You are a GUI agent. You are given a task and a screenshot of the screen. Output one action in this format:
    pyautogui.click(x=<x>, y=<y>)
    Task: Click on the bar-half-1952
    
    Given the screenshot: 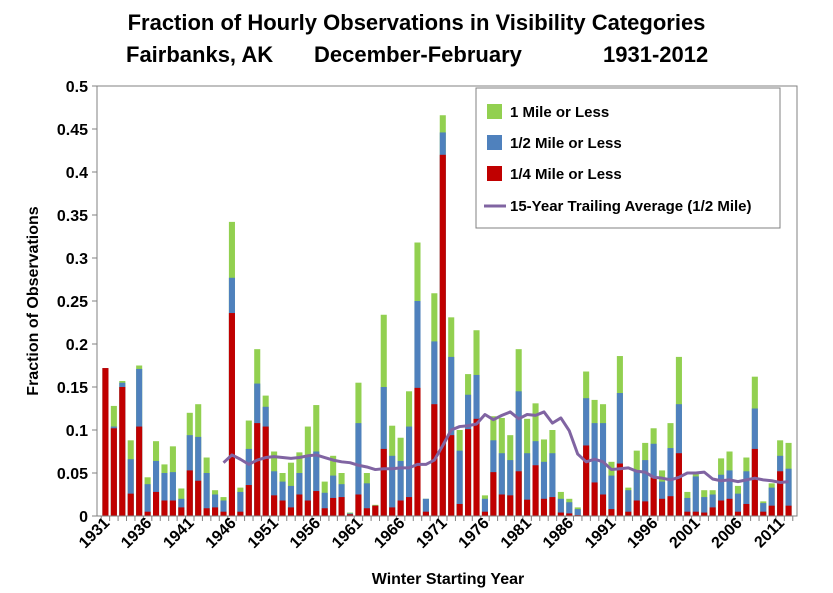 What is the action you would take?
    pyautogui.click(x=282, y=498)
    